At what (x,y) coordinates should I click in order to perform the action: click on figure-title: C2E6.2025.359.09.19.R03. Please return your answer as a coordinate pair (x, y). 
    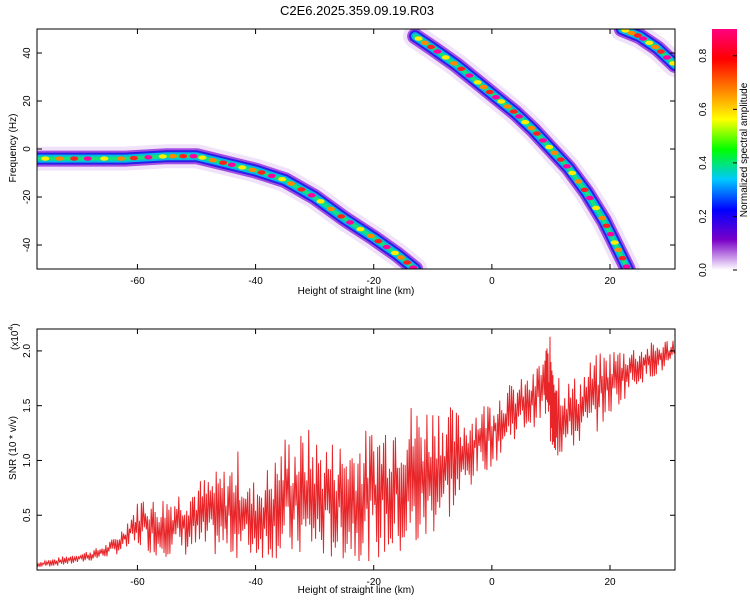
    Looking at the image, I should click on (357, 10).